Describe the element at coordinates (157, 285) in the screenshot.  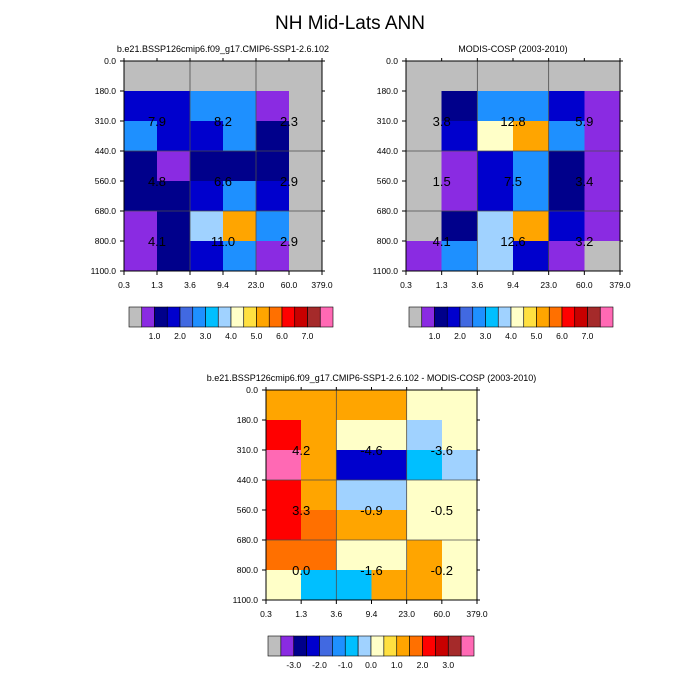
I see `x-tick-label: 1.3` at that location.